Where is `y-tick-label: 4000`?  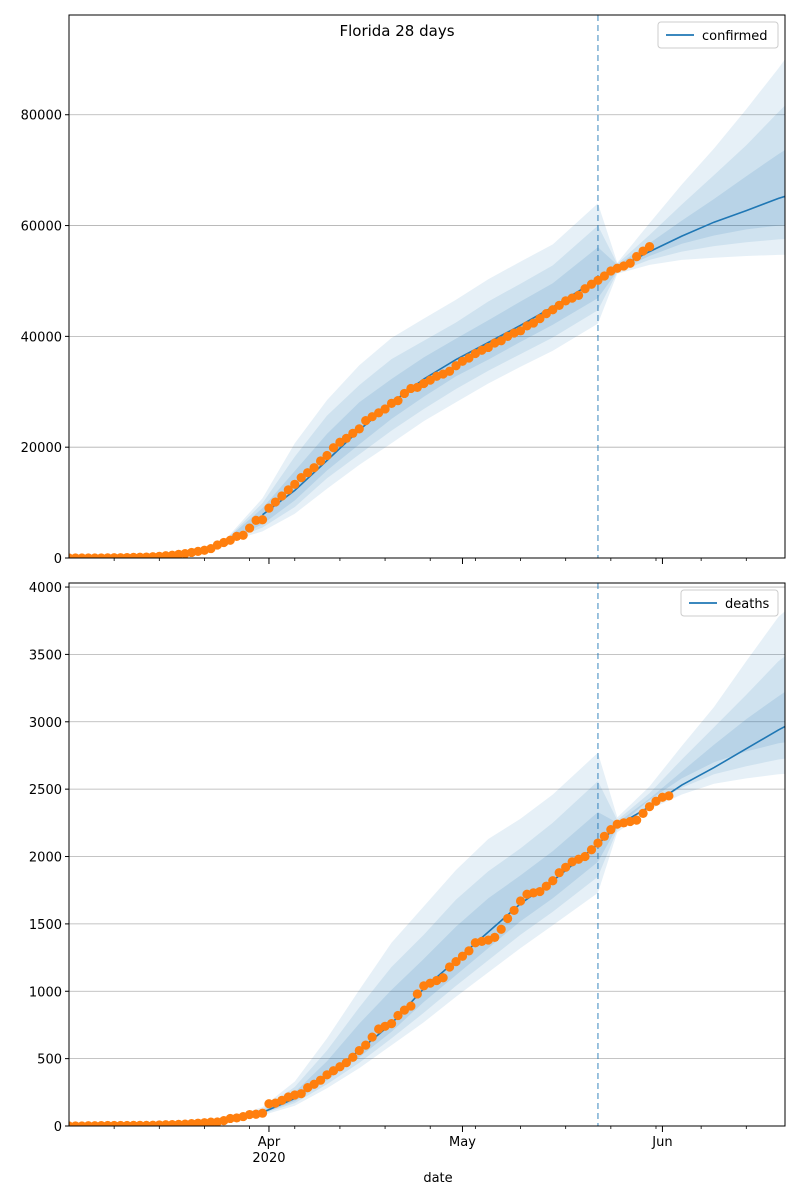
y-tick-label: 4000 is located at coordinates (45, 588).